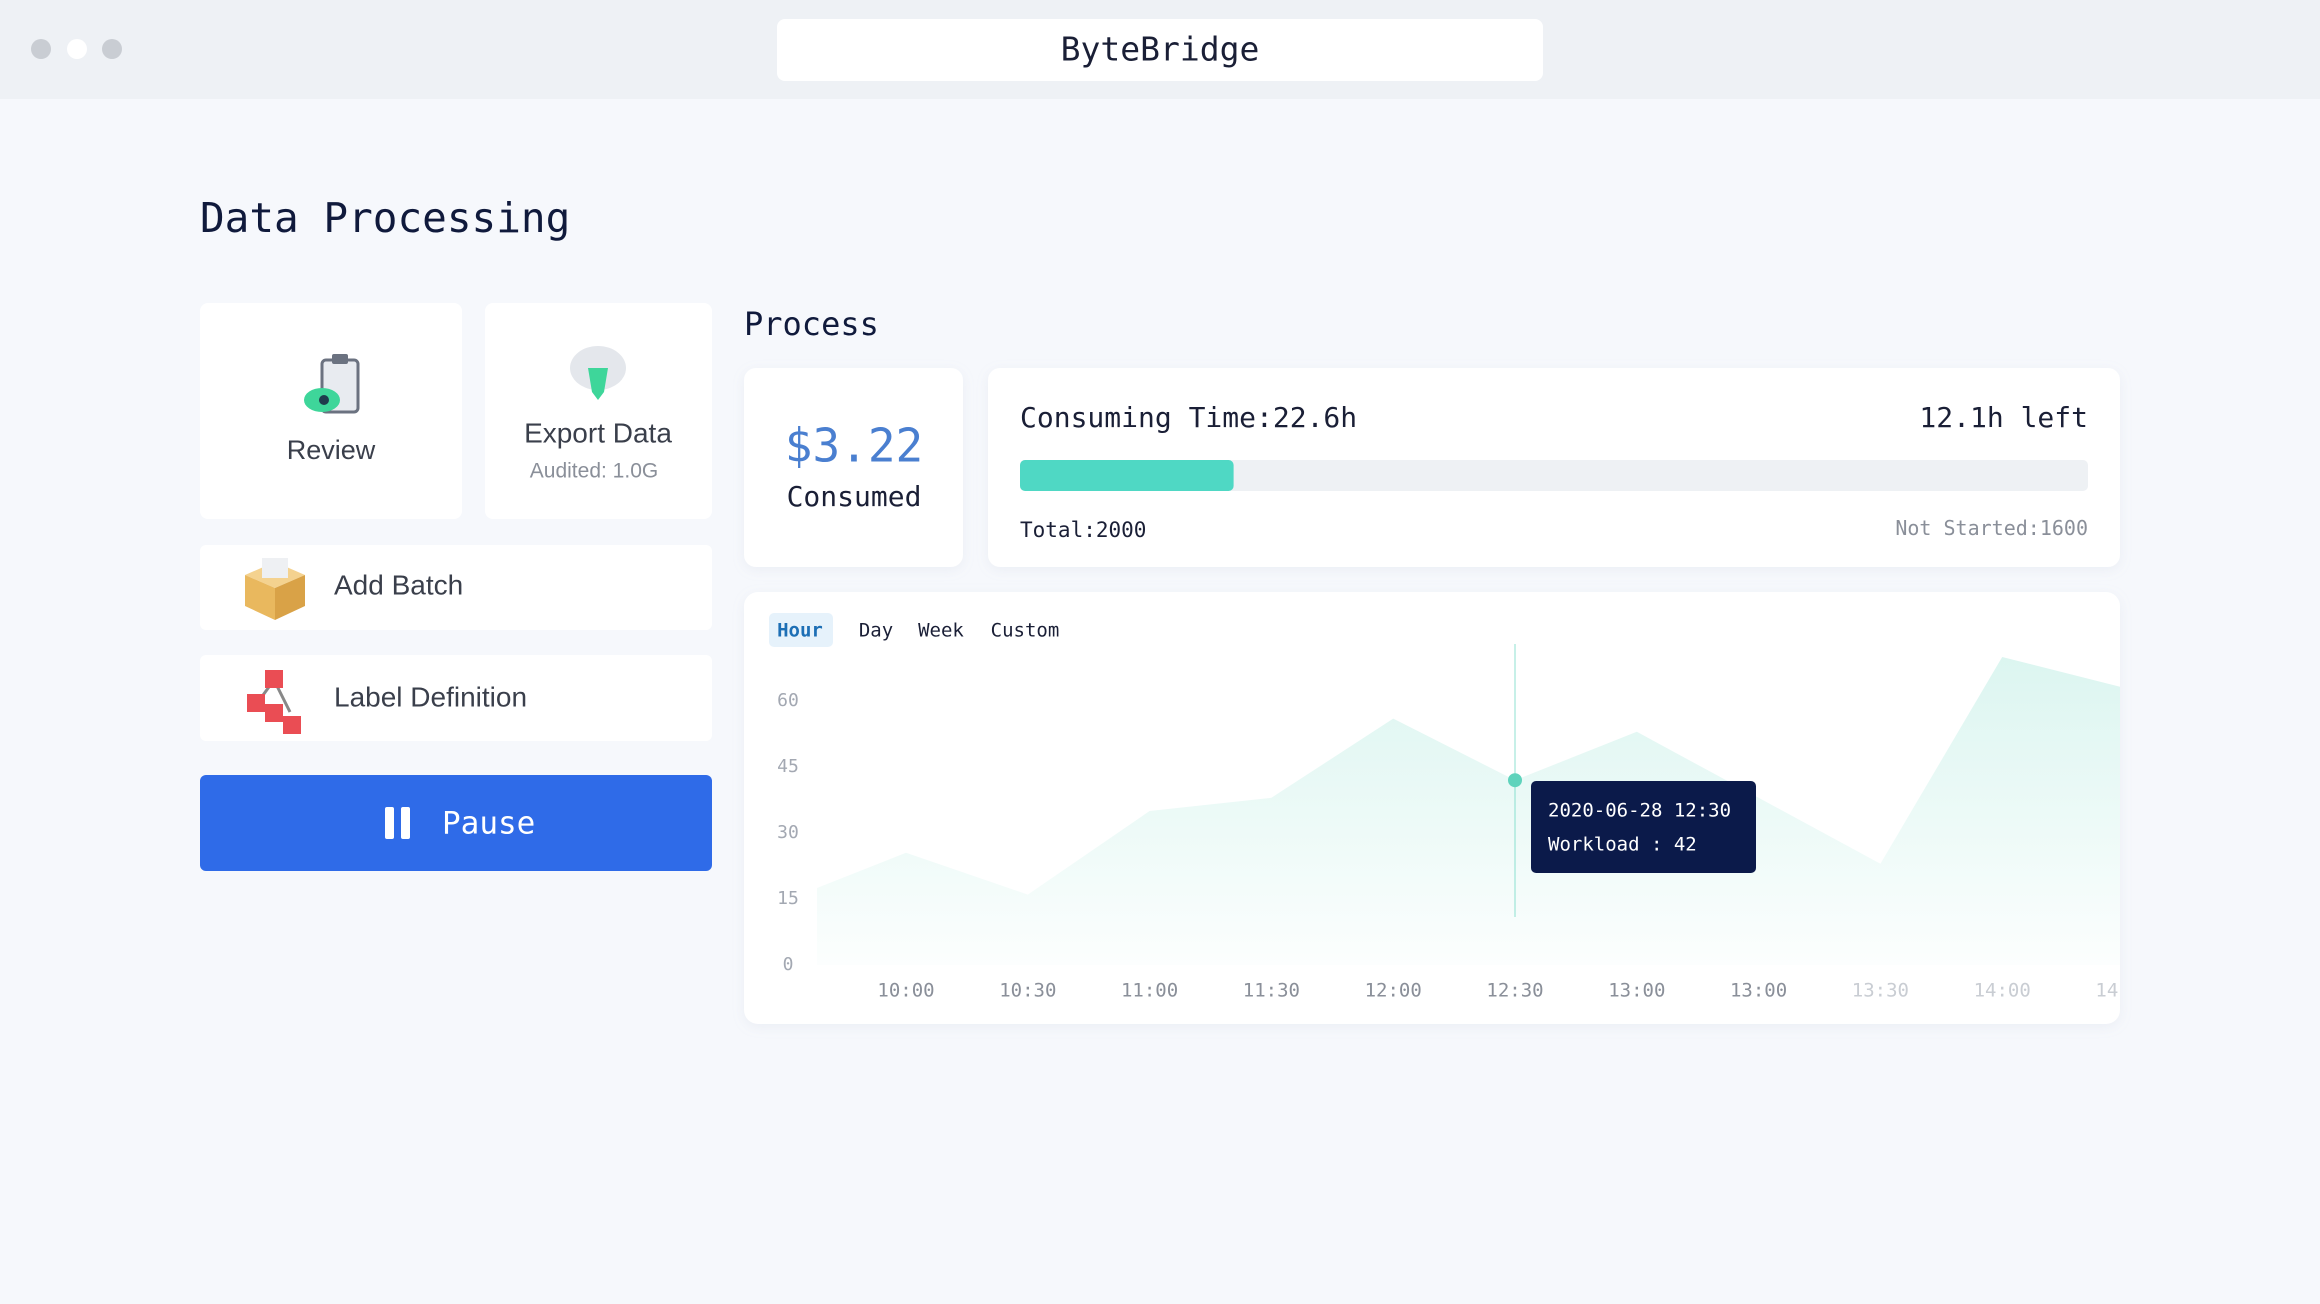 The image size is (2320, 1304). I want to click on y-tick-label: 30, so click(788, 832).